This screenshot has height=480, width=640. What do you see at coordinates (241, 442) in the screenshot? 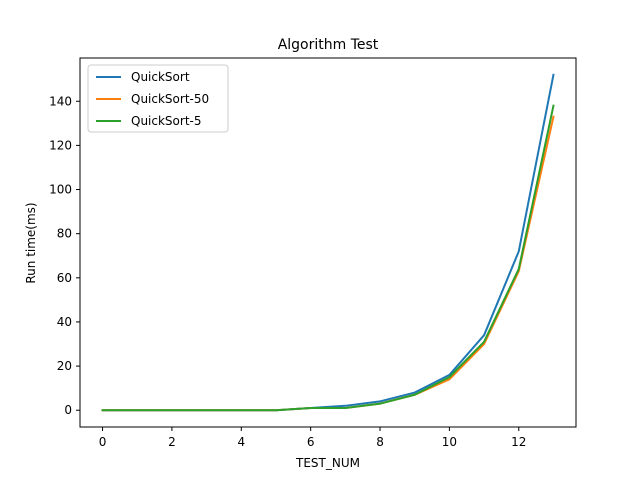
I see `x-tick-label: 4` at bounding box center [241, 442].